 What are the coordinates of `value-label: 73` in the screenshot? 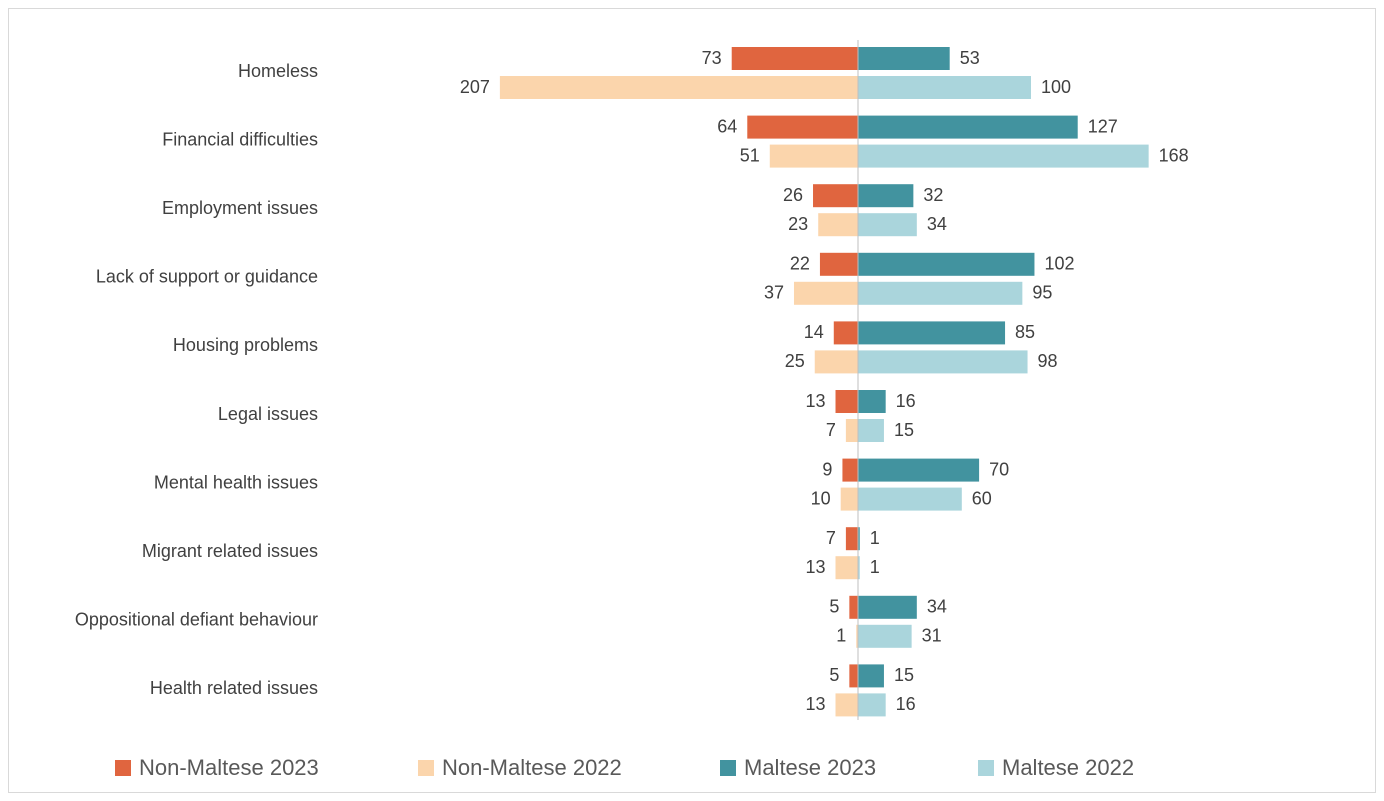 It's located at (712, 58).